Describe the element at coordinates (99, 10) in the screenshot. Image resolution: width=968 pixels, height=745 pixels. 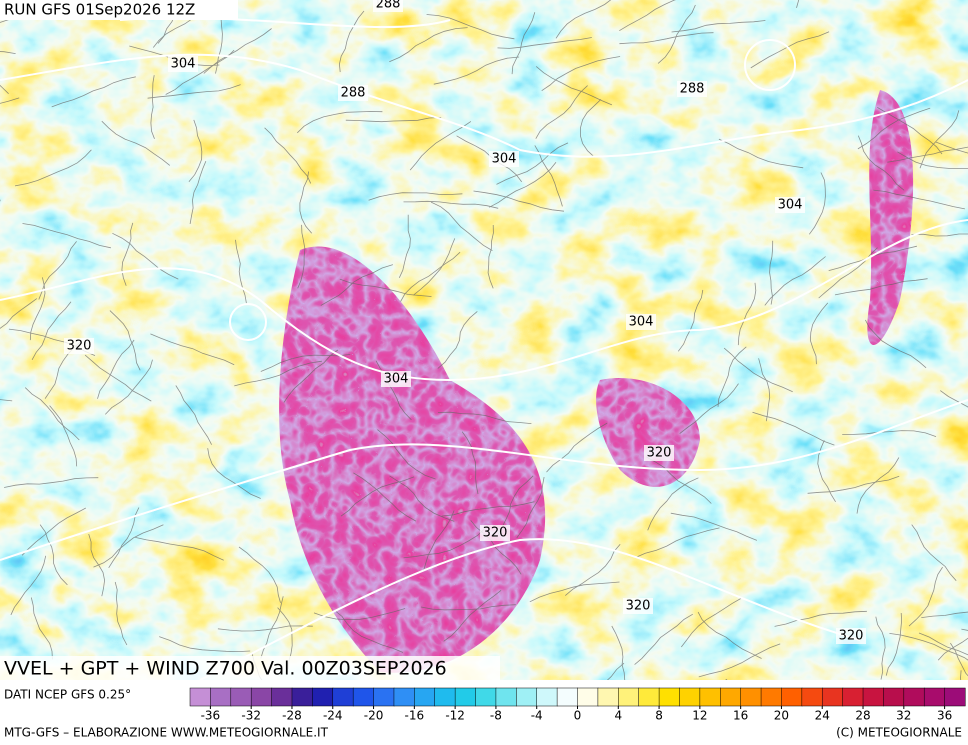
I see `run-label: RUN GFS 01Sep2026 12Z` at that location.